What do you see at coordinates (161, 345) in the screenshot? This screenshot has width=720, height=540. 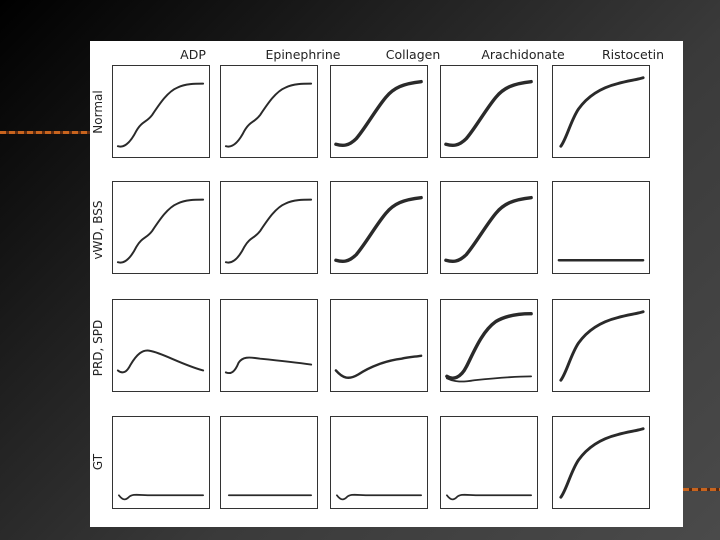 I see `panel-prd-spd-adp` at bounding box center [161, 345].